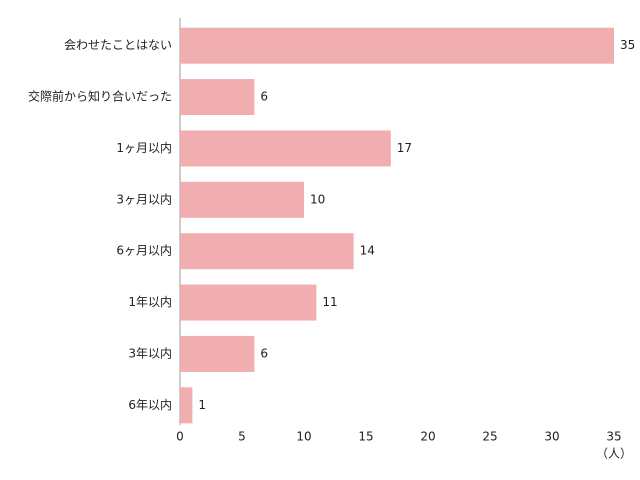 Image resolution: width=640 pixels, height=480 pixels. What do you see at coordinates (150, 302) in the screenshot?
I see `y-tick-label: 1年以内` at bounding box center [150, 302].